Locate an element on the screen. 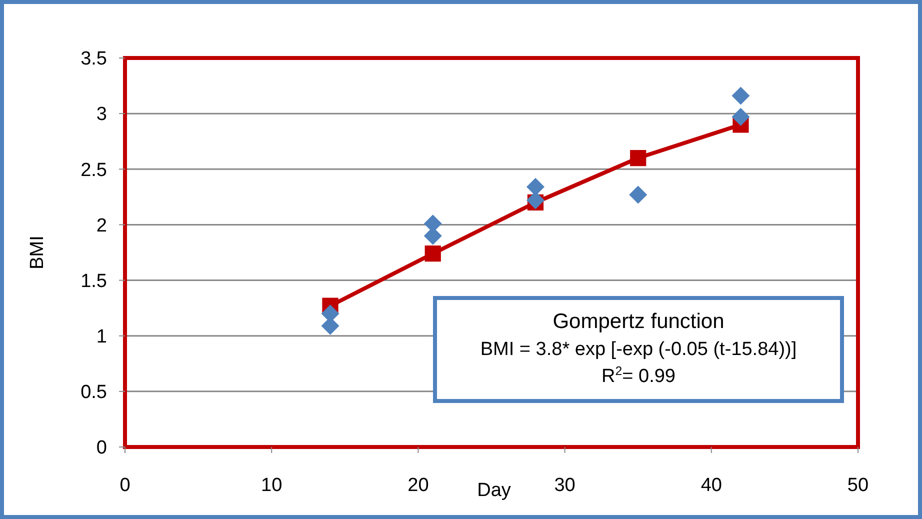 The width and height of the screenshot is (922, 519). annotation: BMI = 3.8* exp [-exp (-0.05 (t-15.84))] is located at coordinates (638, 349).